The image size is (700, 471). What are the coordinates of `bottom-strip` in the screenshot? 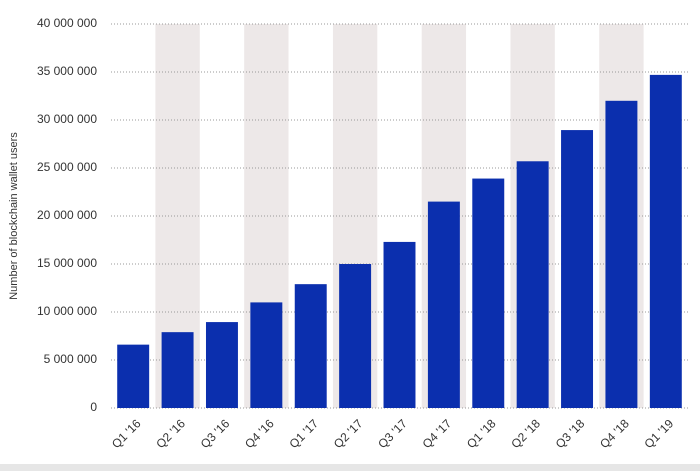 It's located at (350, 467).